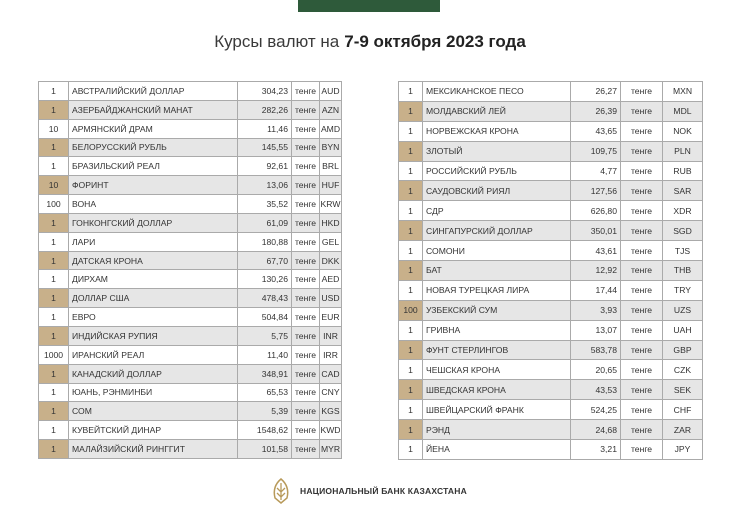  What do you see at coordinates (497, 191) in the screenshot?
I see `currency-name-cell: САУДОВСКИЙ РИЯЛ` at bounding box center [497, 191].